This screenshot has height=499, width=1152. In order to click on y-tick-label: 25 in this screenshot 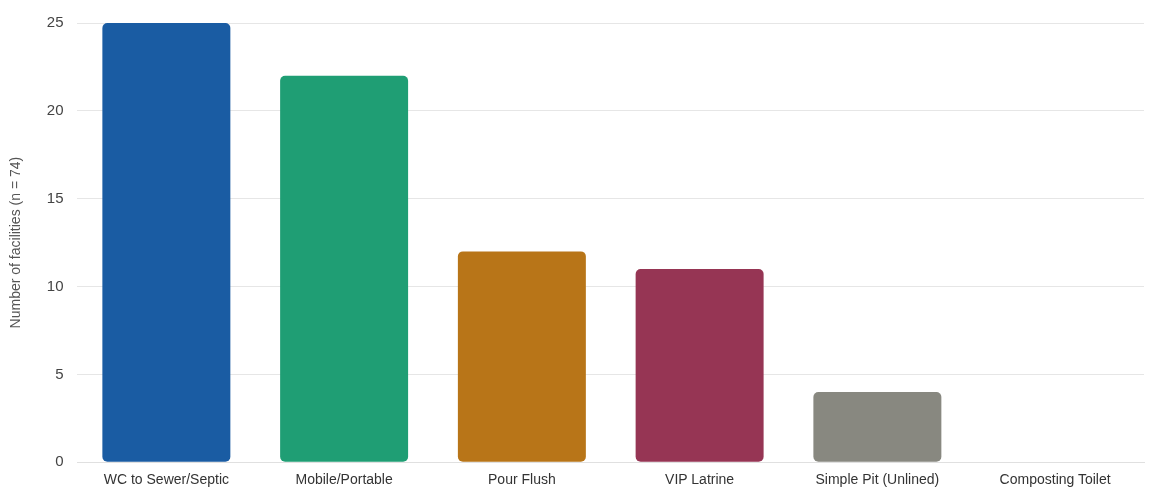, I will do `click(55, 22)`.